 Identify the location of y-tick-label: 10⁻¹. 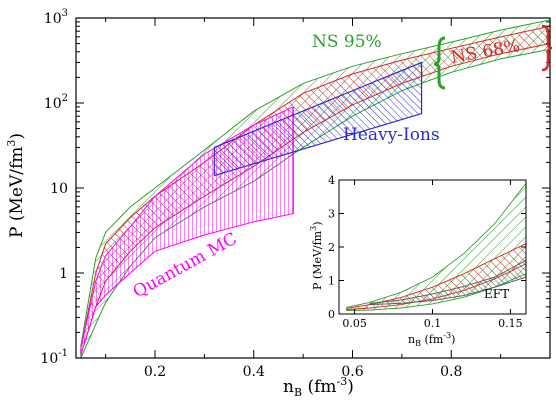
(54, 357).